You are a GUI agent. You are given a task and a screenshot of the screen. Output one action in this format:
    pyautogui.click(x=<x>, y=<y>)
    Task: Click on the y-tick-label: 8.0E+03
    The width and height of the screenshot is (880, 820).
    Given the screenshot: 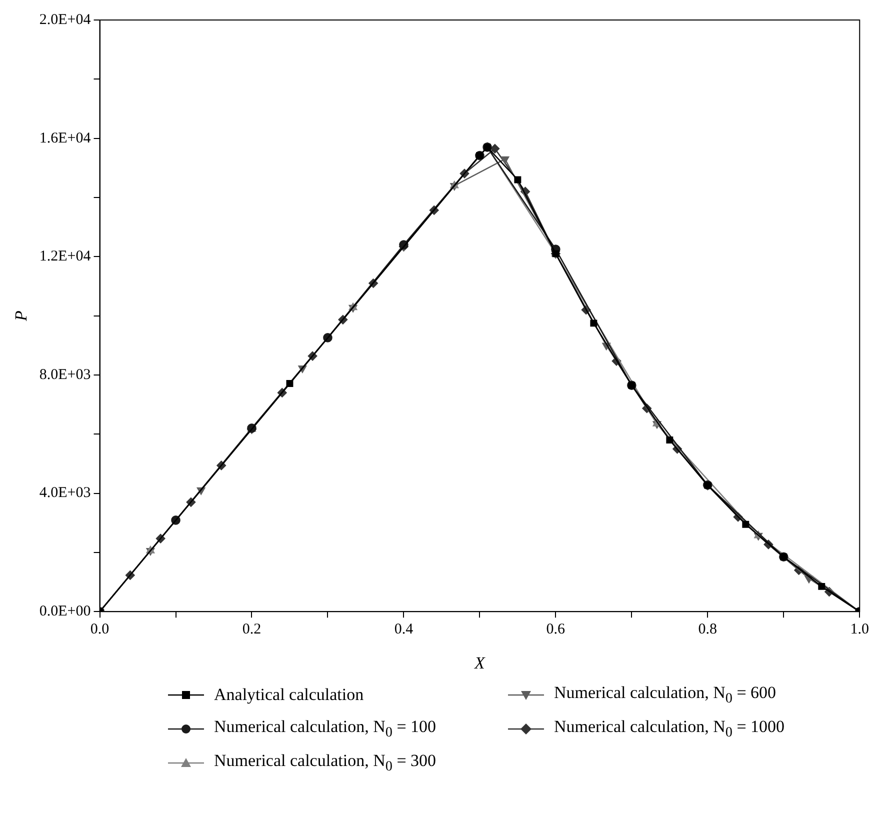 What is the action you would take?
    pyautogui.click(x=65, y=374)
    